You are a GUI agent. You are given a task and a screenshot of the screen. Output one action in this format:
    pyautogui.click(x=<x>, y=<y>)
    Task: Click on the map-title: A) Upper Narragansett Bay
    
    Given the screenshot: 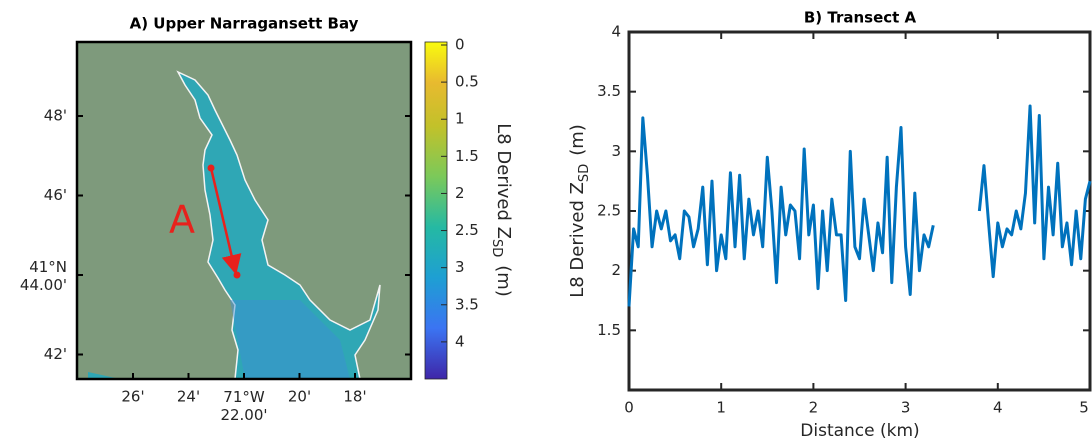 What is the action you would take?
    pyautogui.click(x=244, y=24)
    